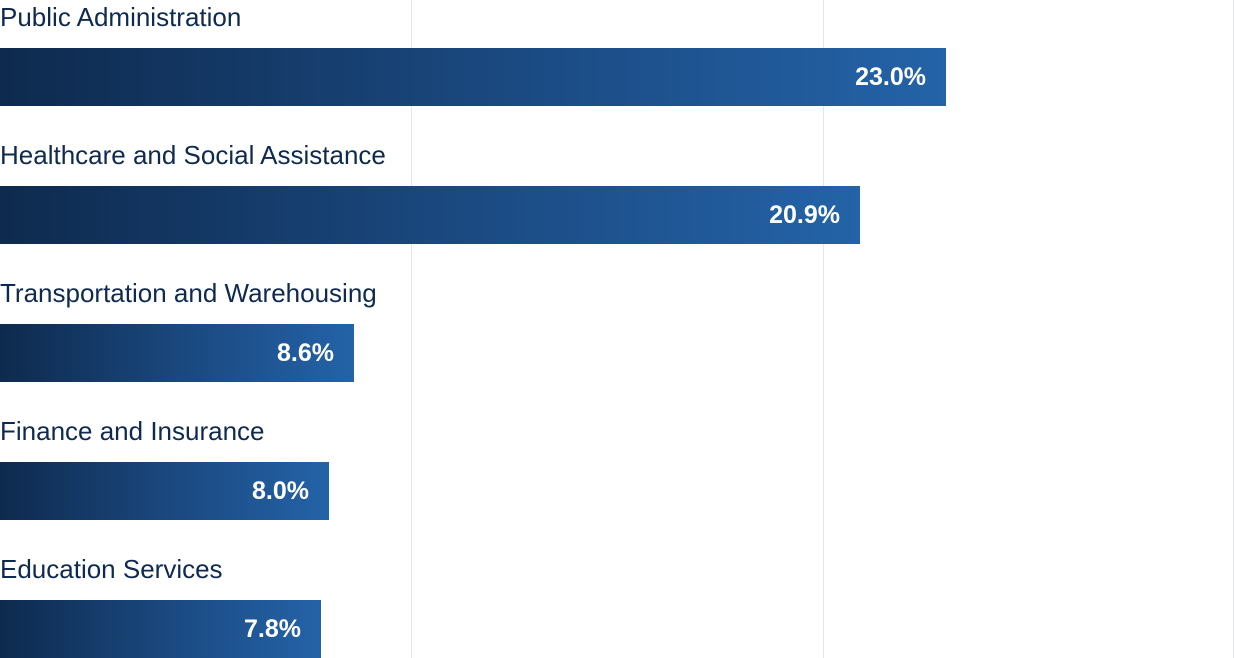 This screenshot has height=658, width=1234. Describe the element at coordinates (473, 77) in the screenshot. I see `bar: 23.0%` at that location.